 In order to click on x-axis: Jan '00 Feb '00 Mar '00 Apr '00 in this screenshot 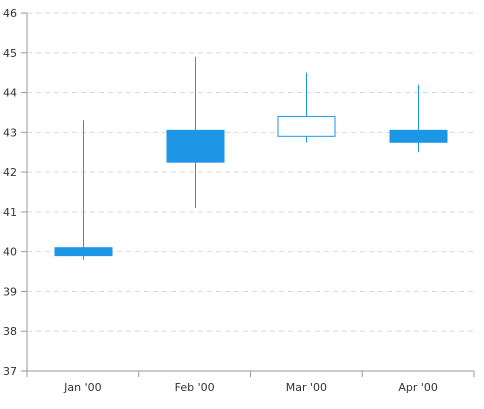, I will do `click(250, 382)`.